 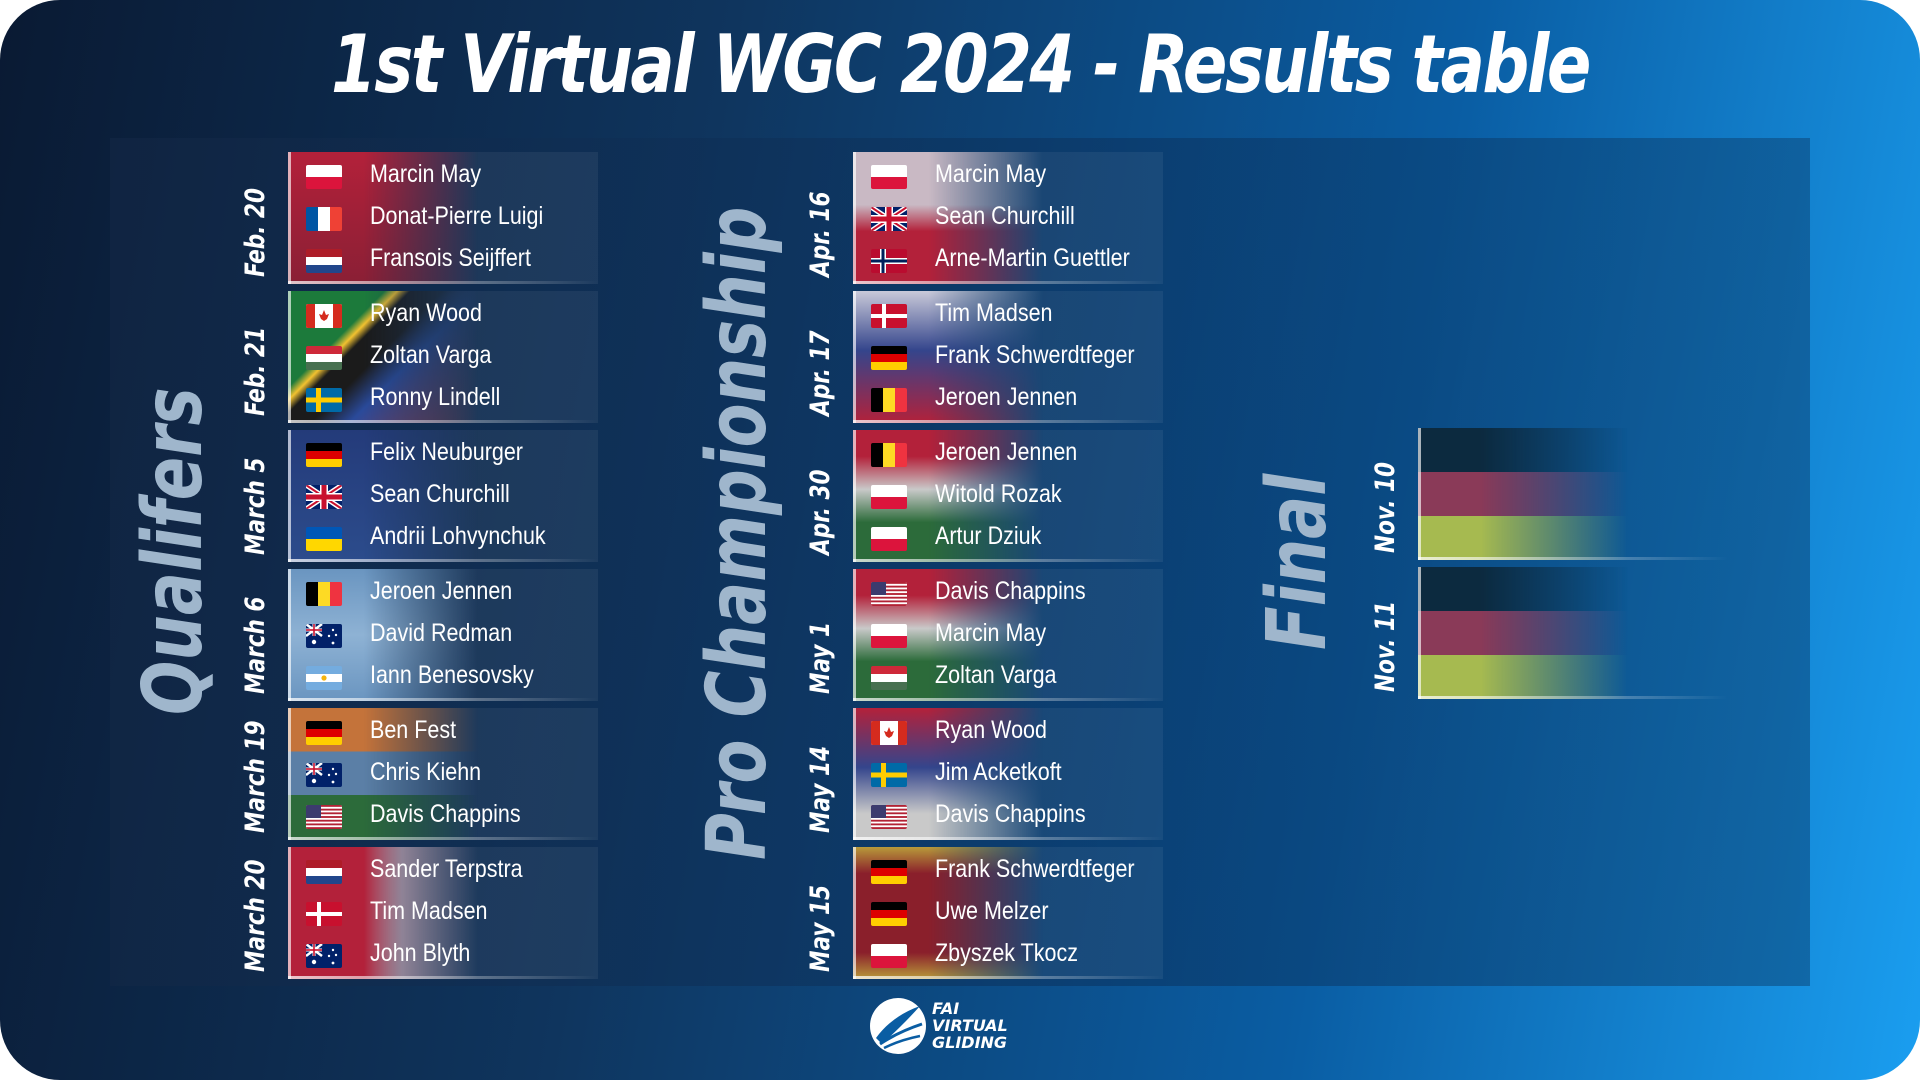 I want to click on player-row: Fransois Seijffert, so click(x=443, y=261).